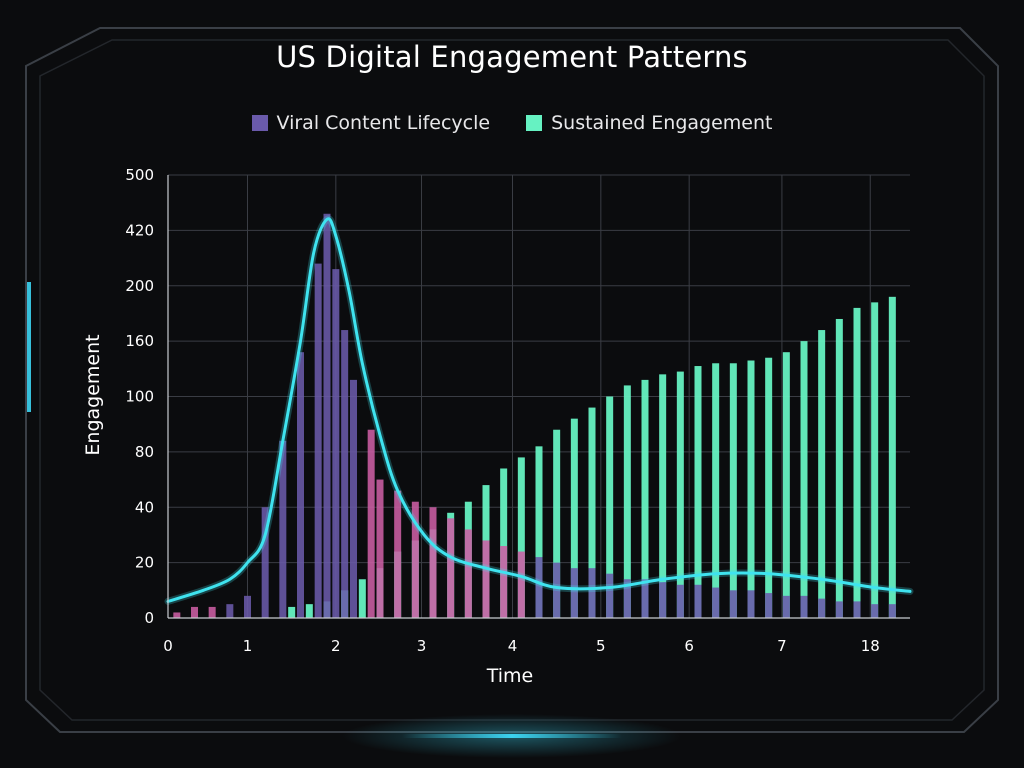 This screenshot has height=768, width=1024. I want to click on x-tick-label-0: 0, so click(168, 646).